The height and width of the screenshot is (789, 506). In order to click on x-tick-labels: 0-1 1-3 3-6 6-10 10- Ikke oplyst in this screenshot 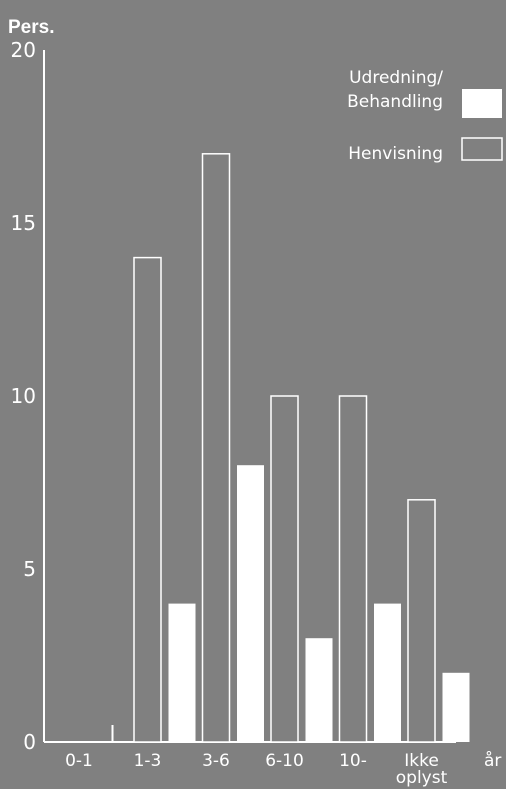, I will do `click(256, 769)`.